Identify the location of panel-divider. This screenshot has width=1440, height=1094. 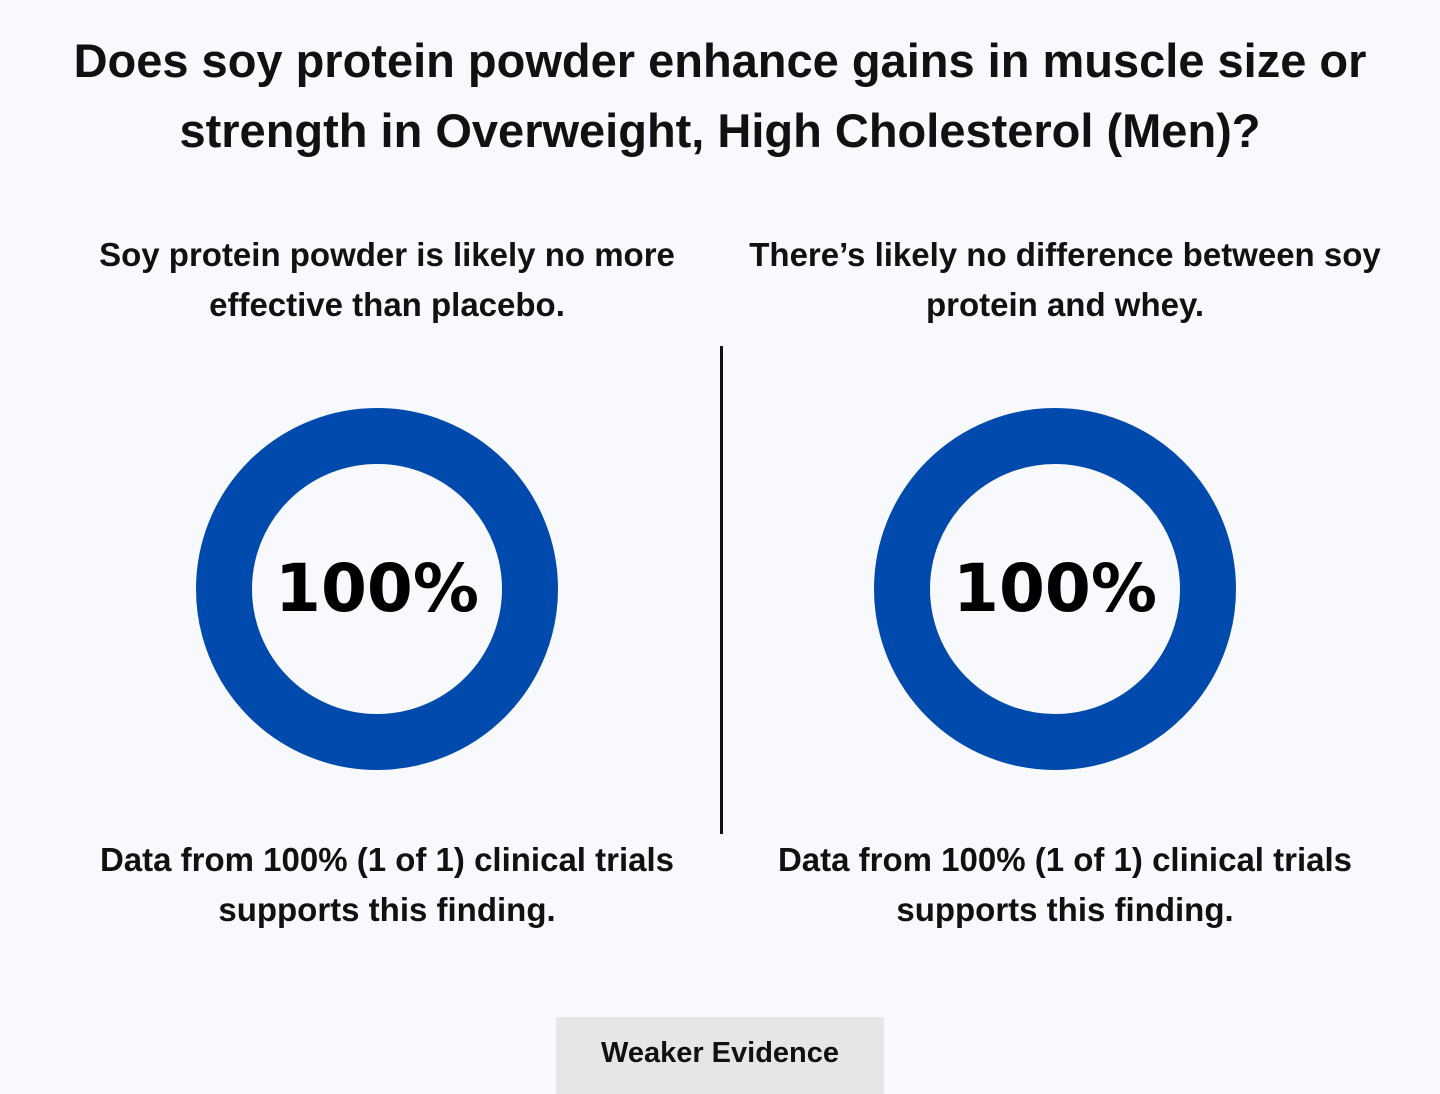
(721, 590).